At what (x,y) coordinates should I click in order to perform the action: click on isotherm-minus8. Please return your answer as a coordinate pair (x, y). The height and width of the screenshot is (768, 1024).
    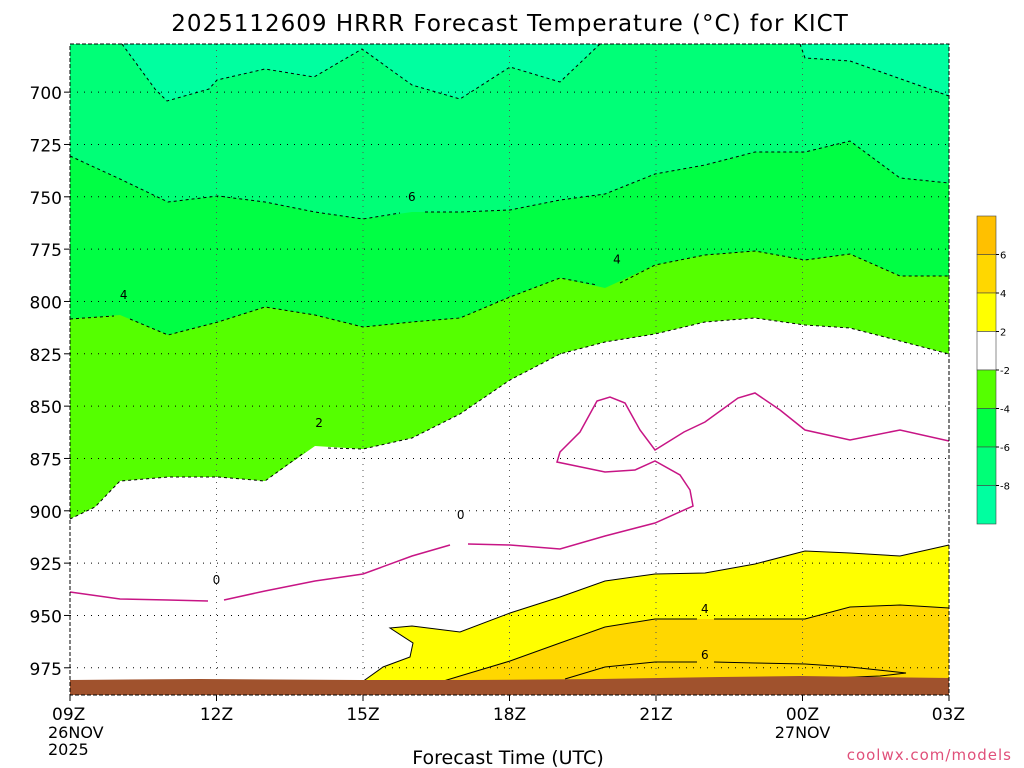
    Looking at the image, I should click on (535, 72).